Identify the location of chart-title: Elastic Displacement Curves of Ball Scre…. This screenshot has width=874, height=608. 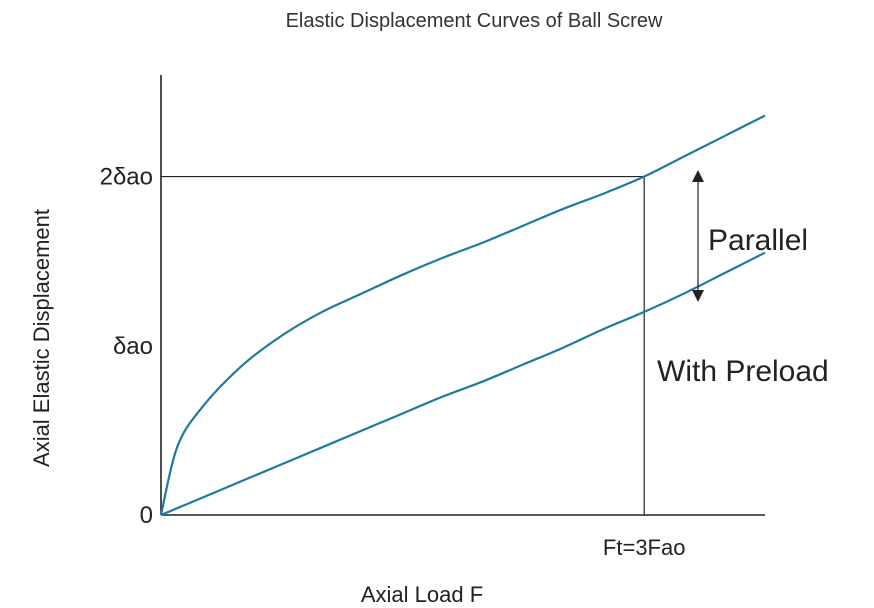
(474, 21).